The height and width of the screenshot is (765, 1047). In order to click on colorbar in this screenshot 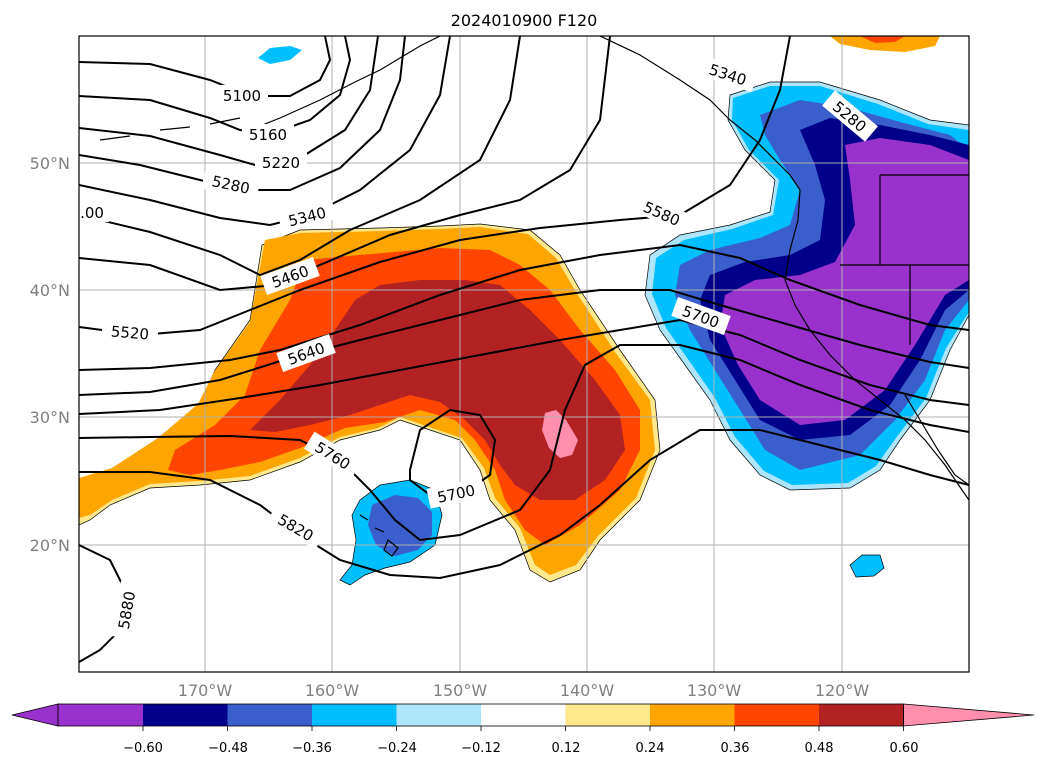, I will do `click(523, 717)`.